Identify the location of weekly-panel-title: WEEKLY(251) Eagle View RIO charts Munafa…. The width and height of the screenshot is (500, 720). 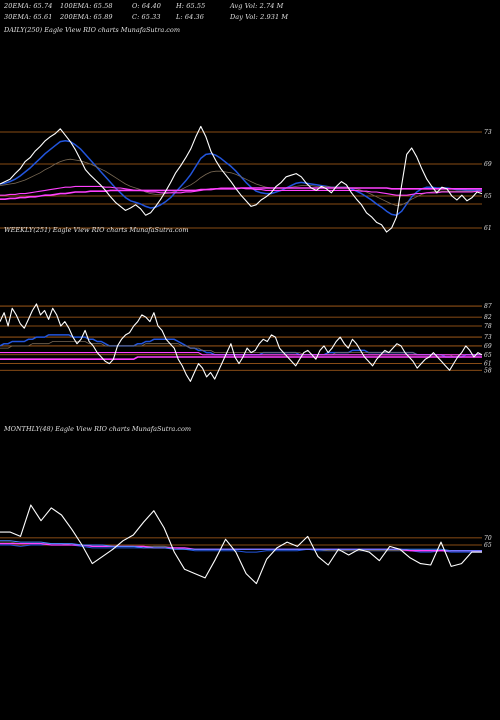
(96, 230).